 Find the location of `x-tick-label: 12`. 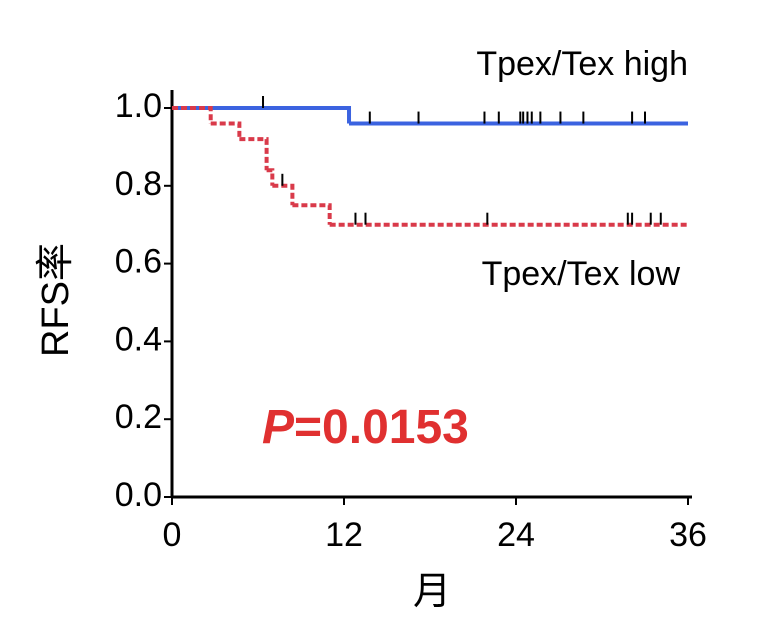

x-tick-label: 12 is located at coordinates (344, 535).